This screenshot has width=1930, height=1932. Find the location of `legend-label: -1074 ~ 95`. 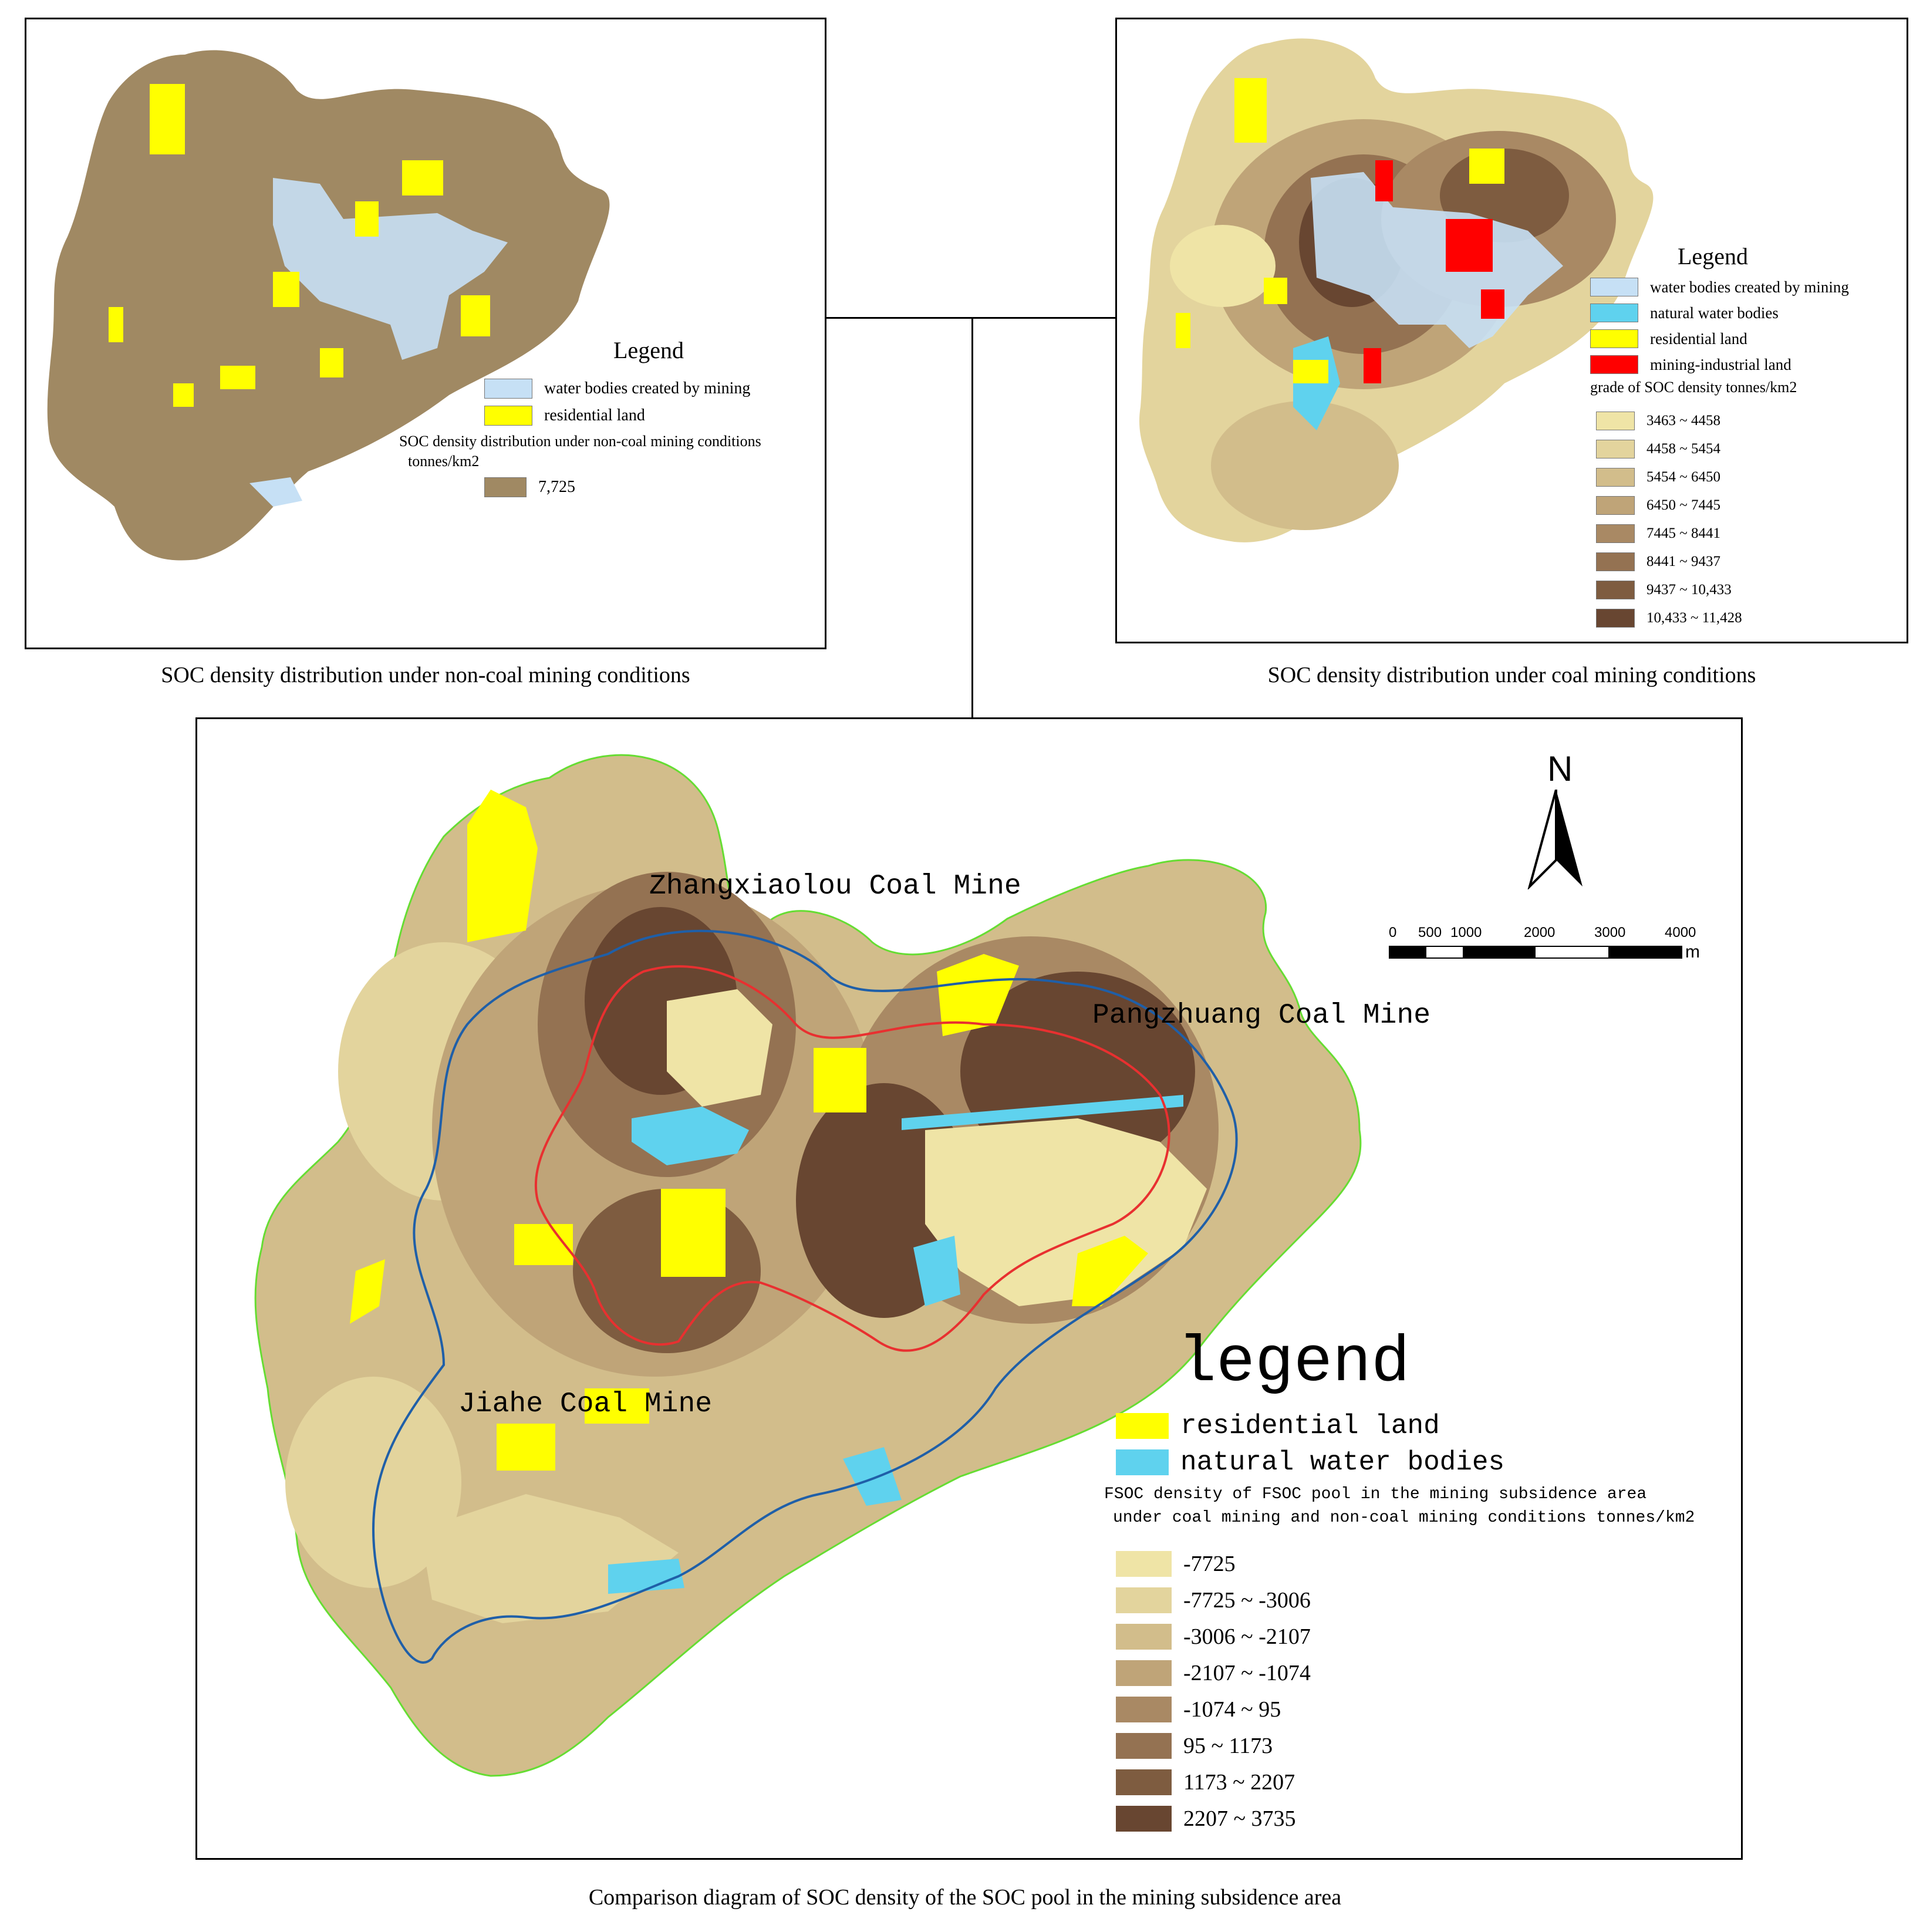

legend-label: -1074 ~ 95 is located at coordinates (1232, 1709).